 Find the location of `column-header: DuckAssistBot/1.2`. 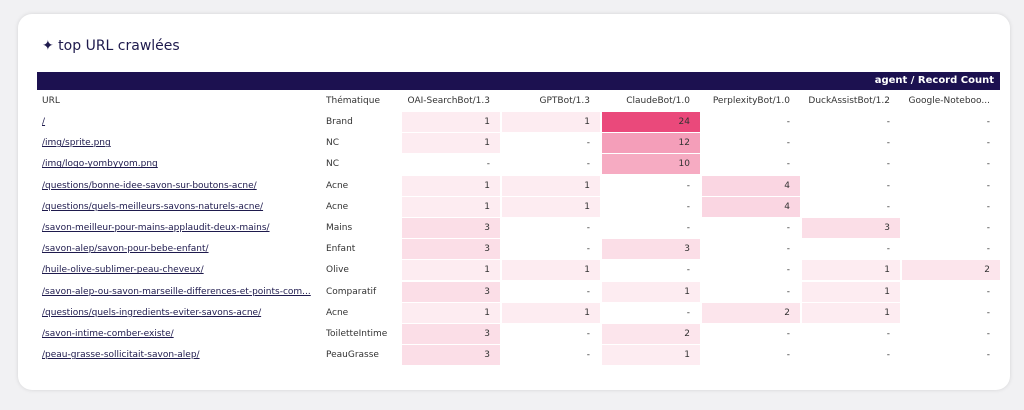

column-header: DuckAssistBot/1.2 is located at coordinates (849, 101).